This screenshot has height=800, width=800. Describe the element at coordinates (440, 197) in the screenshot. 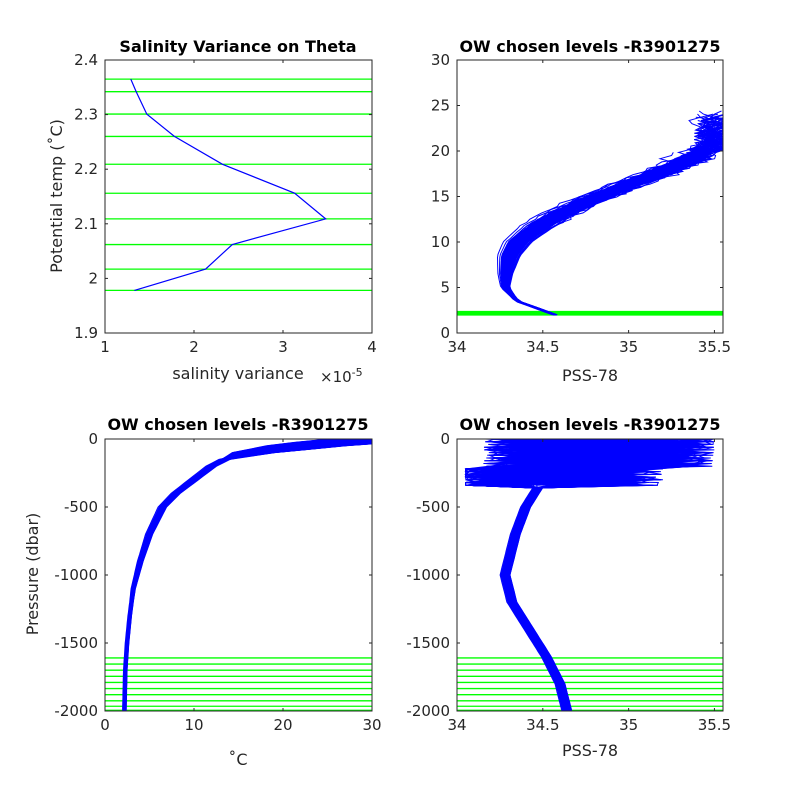

I see `y-tick-label: 15` at that location.